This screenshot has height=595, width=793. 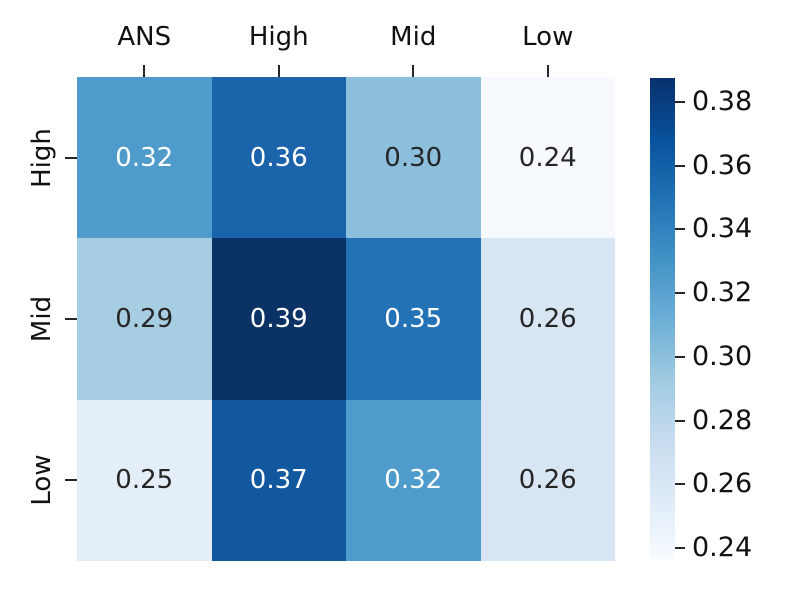 What do you see at coordinates (144, 480) in the screenshot?
I see `heatmap-cell-low-ans: 0.25` at bounding box center [144, 480].